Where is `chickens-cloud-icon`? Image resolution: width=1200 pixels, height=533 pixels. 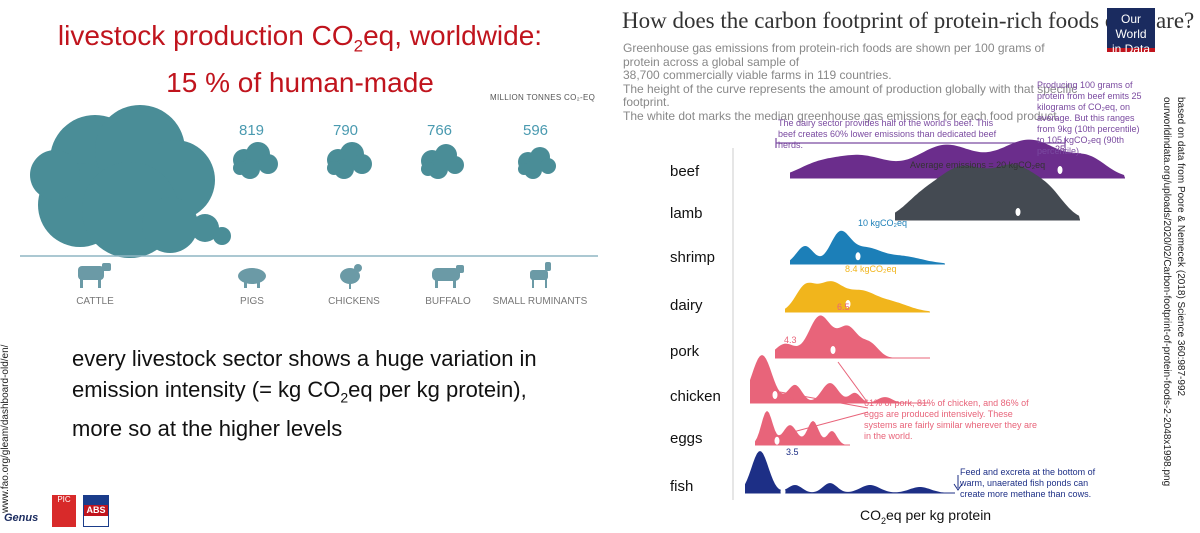 chickens-cloud-icon is located at coordinates (349, 160).